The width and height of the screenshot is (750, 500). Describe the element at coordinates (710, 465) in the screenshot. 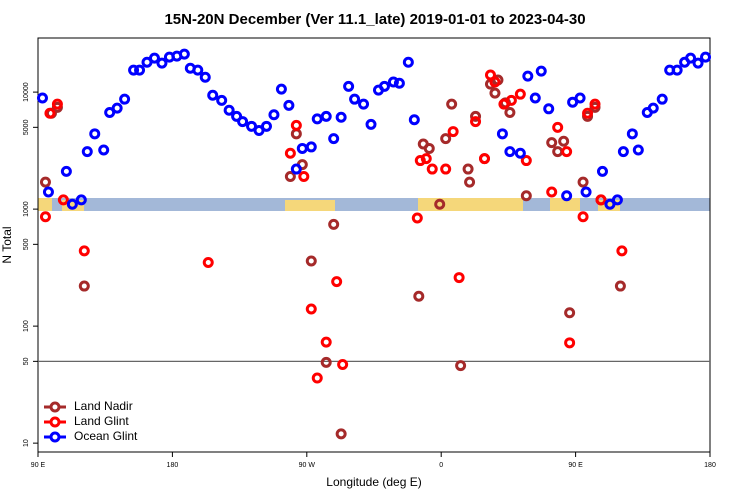

I see `x-tick-label: 180` at that location.